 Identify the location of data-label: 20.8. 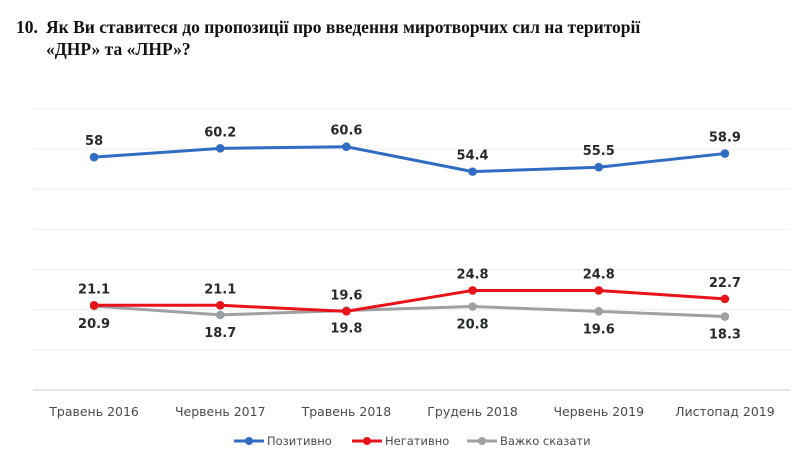
(473, 325).